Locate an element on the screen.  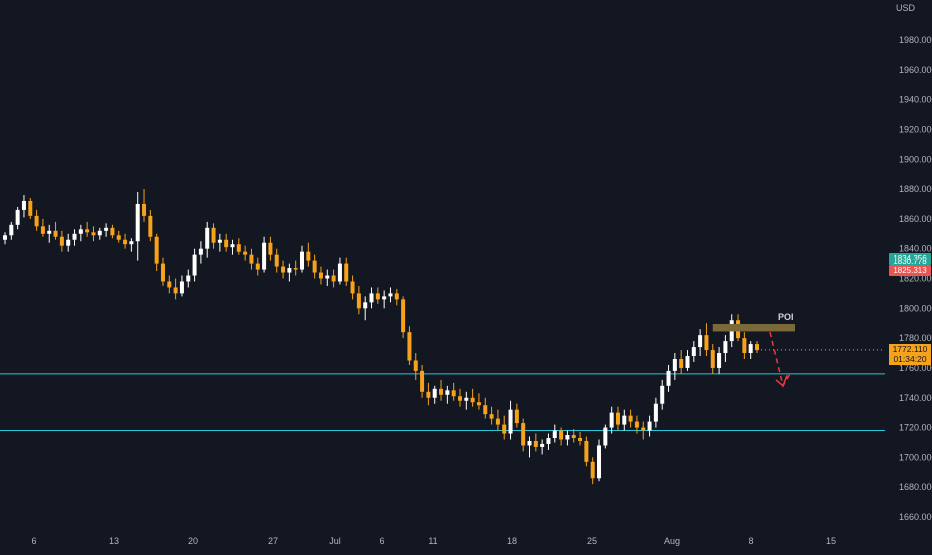
y-tick-label: 1900.000 is located at coordinates (915, 159).